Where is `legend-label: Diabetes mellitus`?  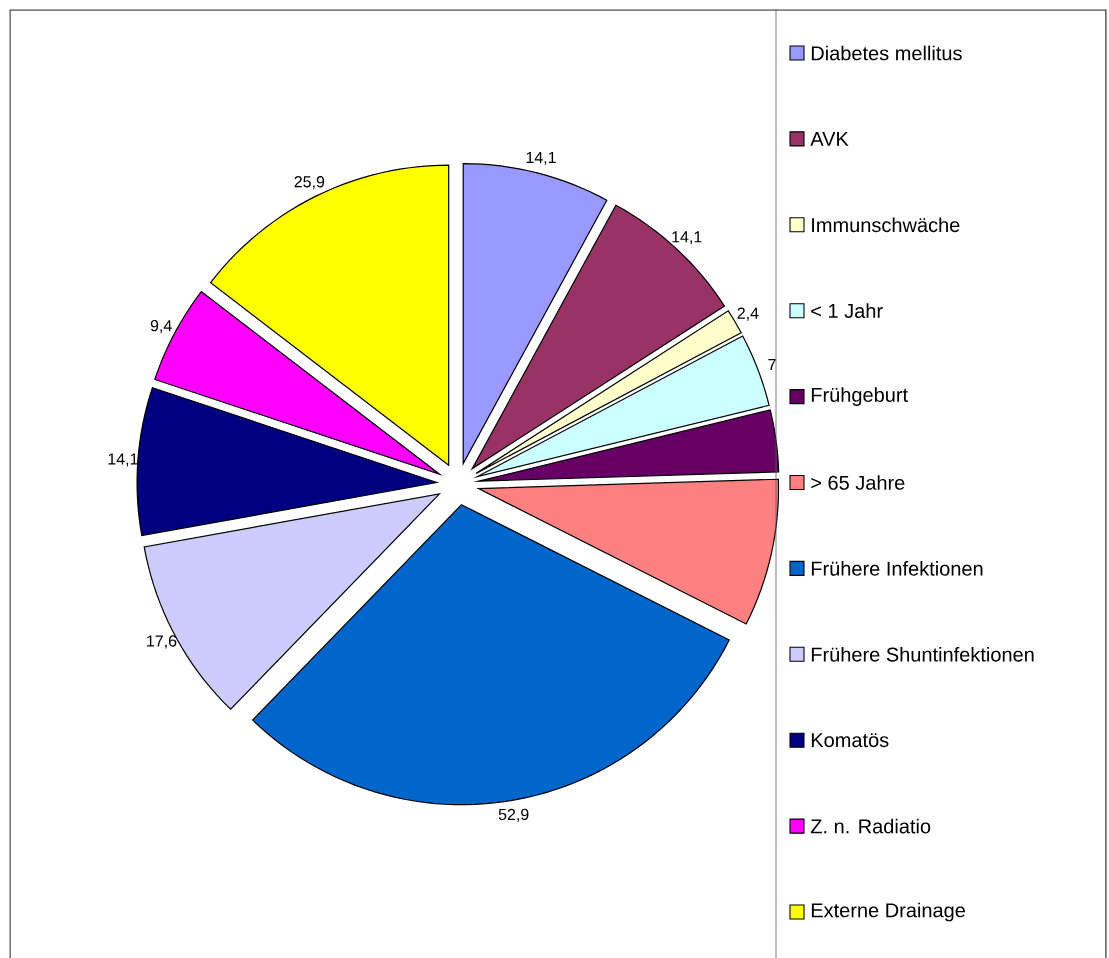
legend-label: Diabetes mellitus is located at coordinates (886, 53).